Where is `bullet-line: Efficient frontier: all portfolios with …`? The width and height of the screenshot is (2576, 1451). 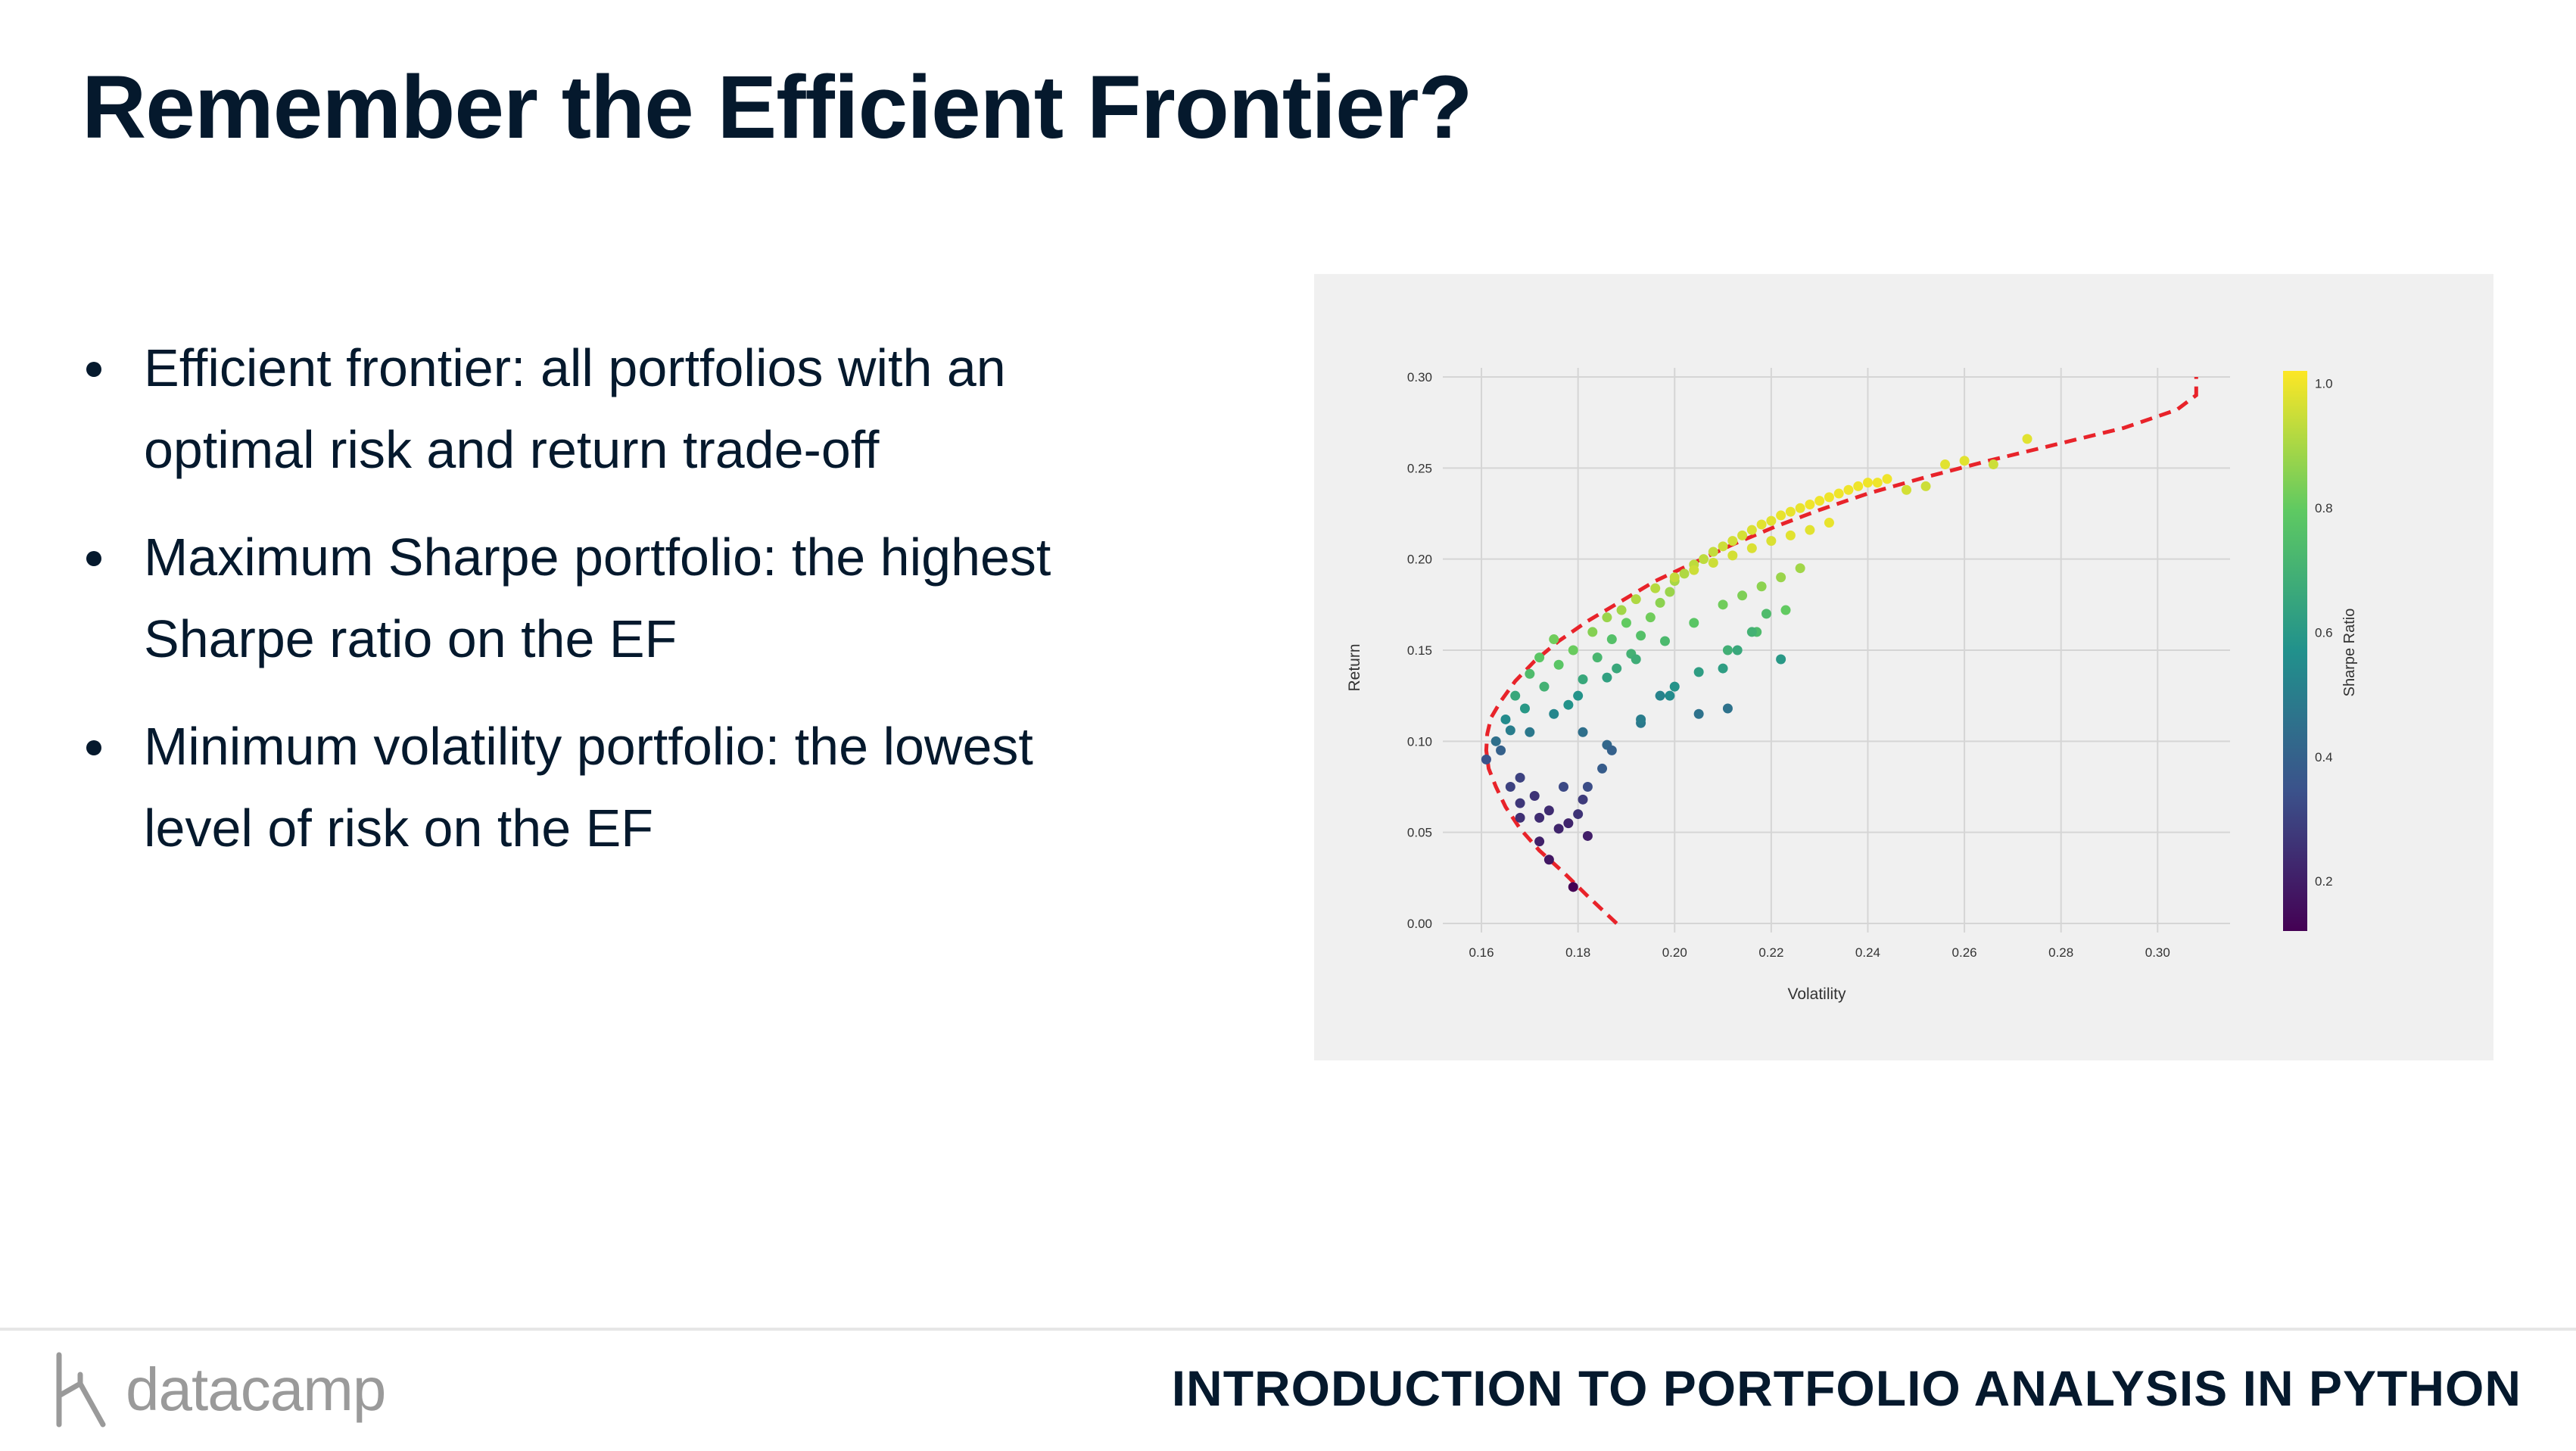
bullet-line: Efficient frontier: all portfolios with … is located at coordinates (575, 368).